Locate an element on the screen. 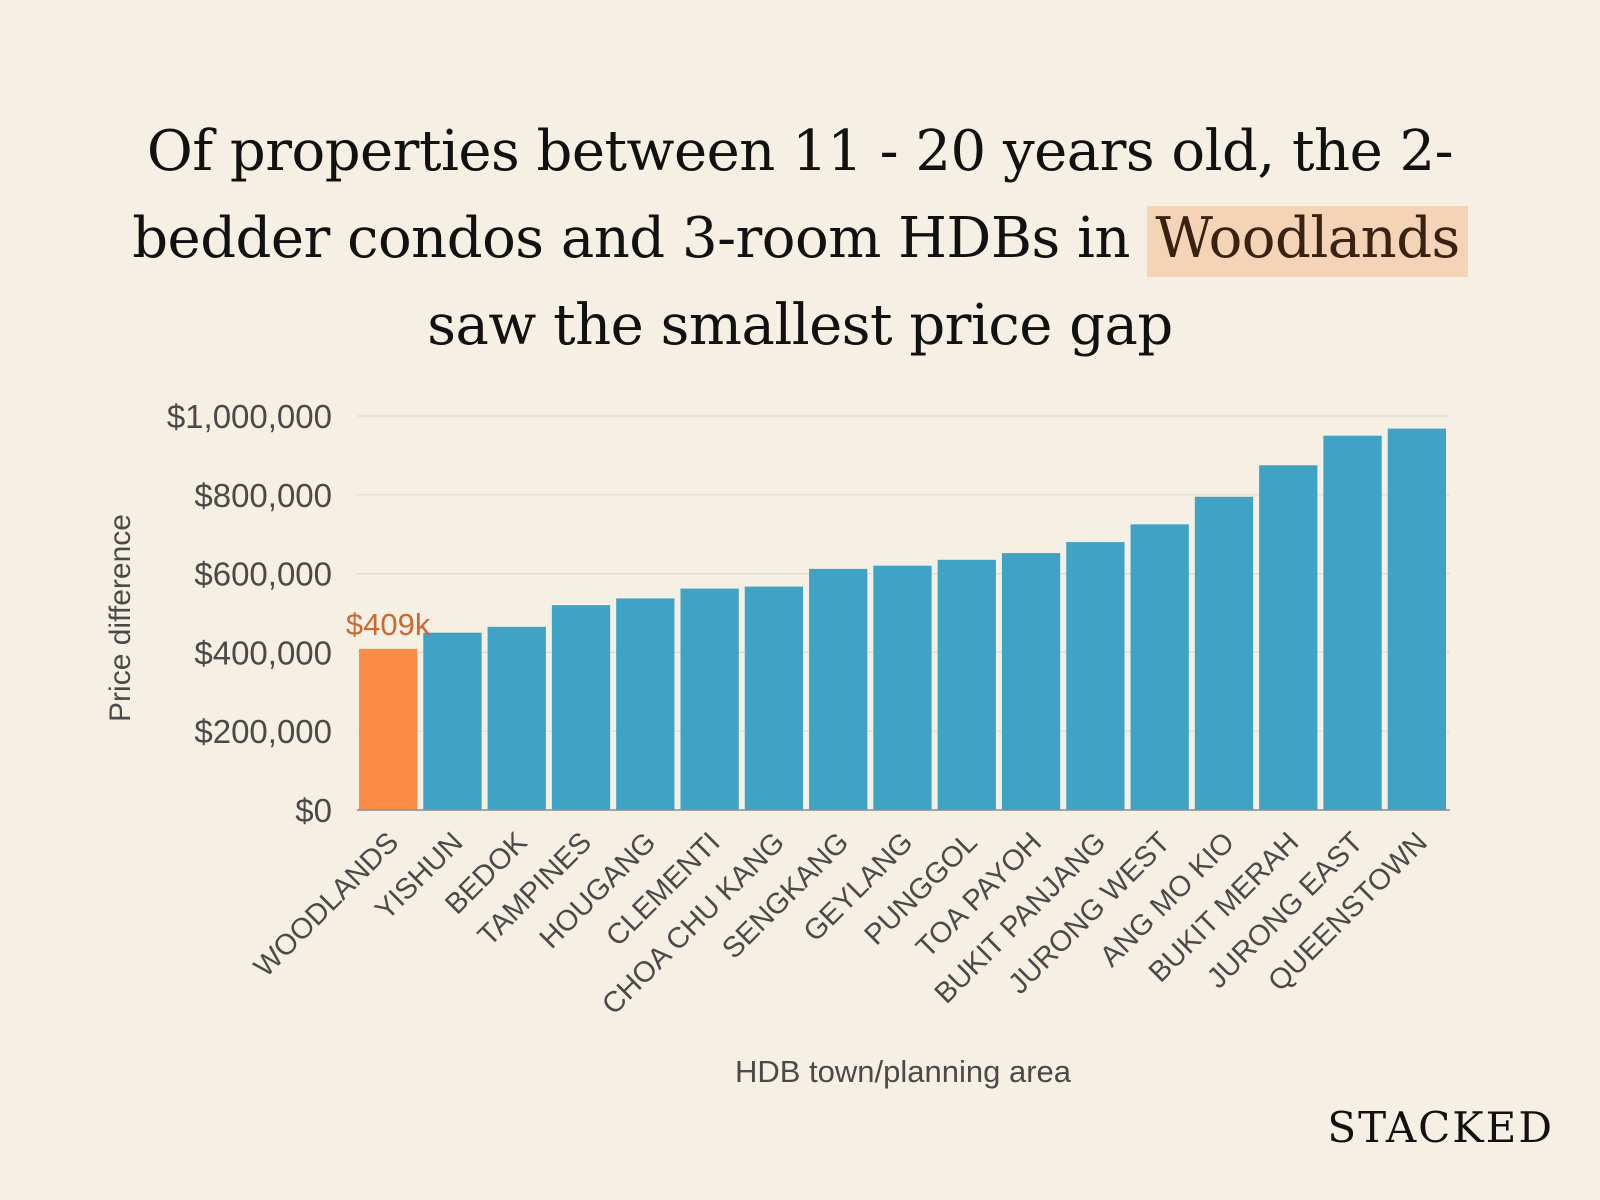  bar-bukit-merah is located at coordinates (1288, 637).